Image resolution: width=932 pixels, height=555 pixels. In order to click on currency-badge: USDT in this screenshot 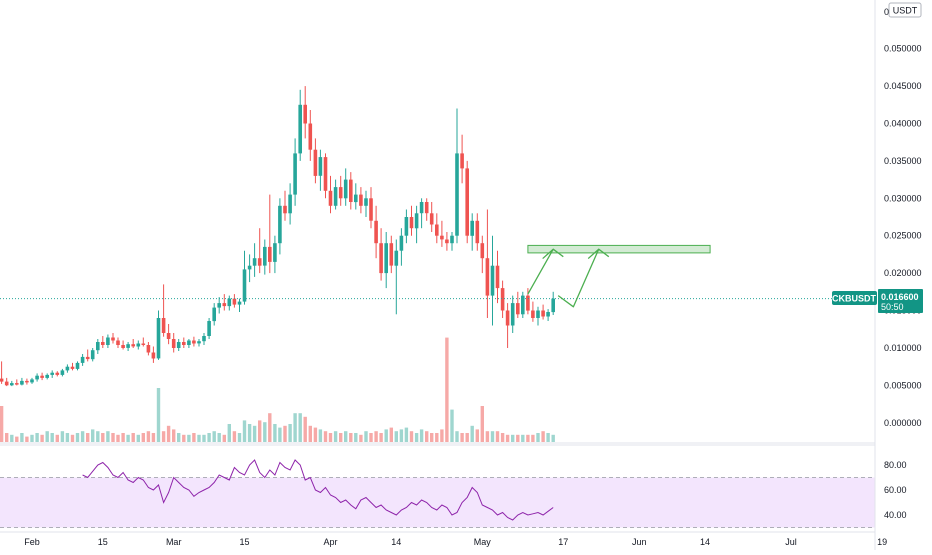, I will do `click(905, 10)`.